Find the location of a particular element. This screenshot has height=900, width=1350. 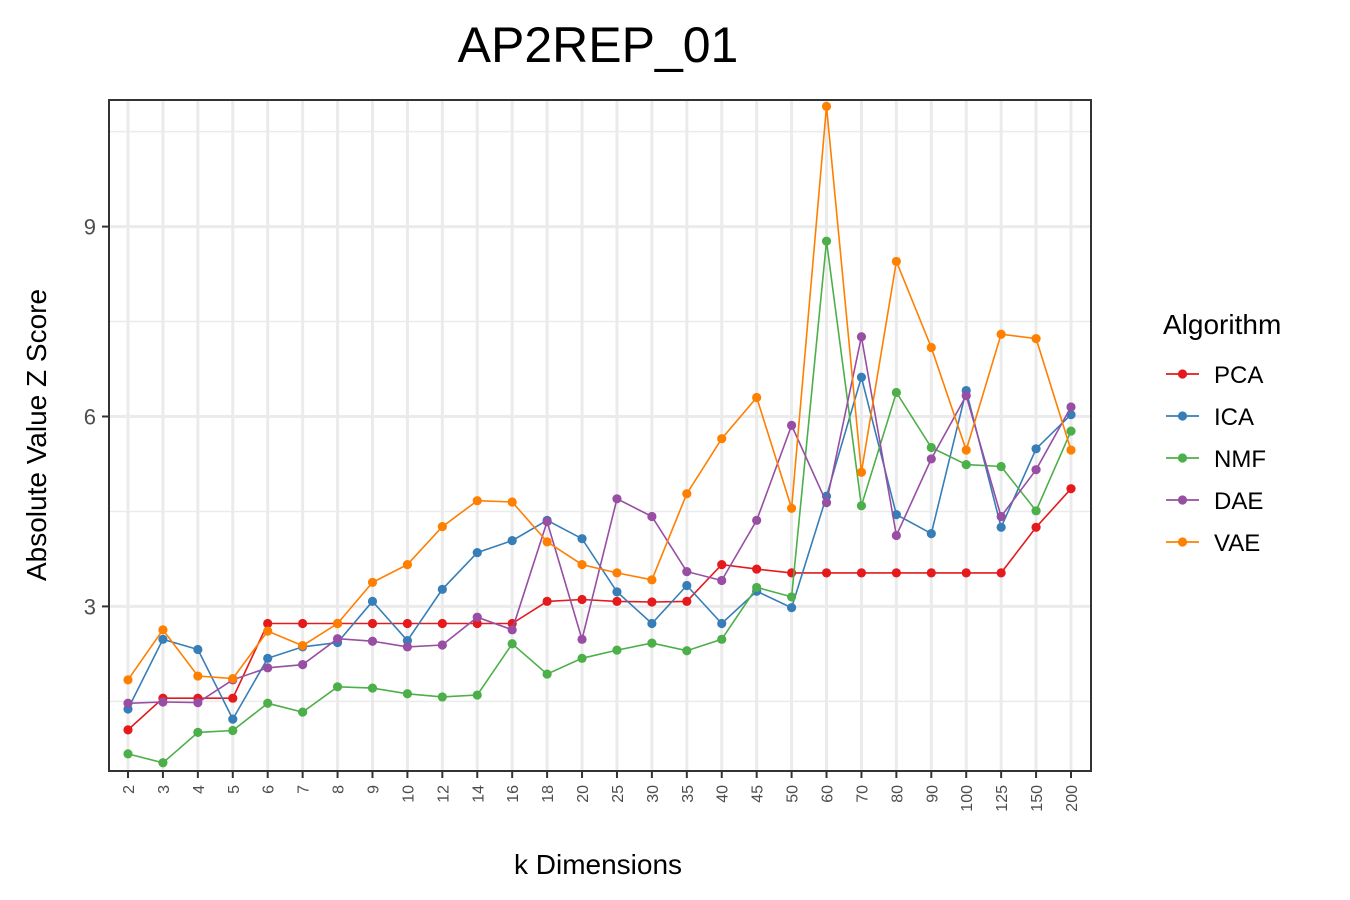

x-tick-label: 4 is located at coordinates (199, 789).